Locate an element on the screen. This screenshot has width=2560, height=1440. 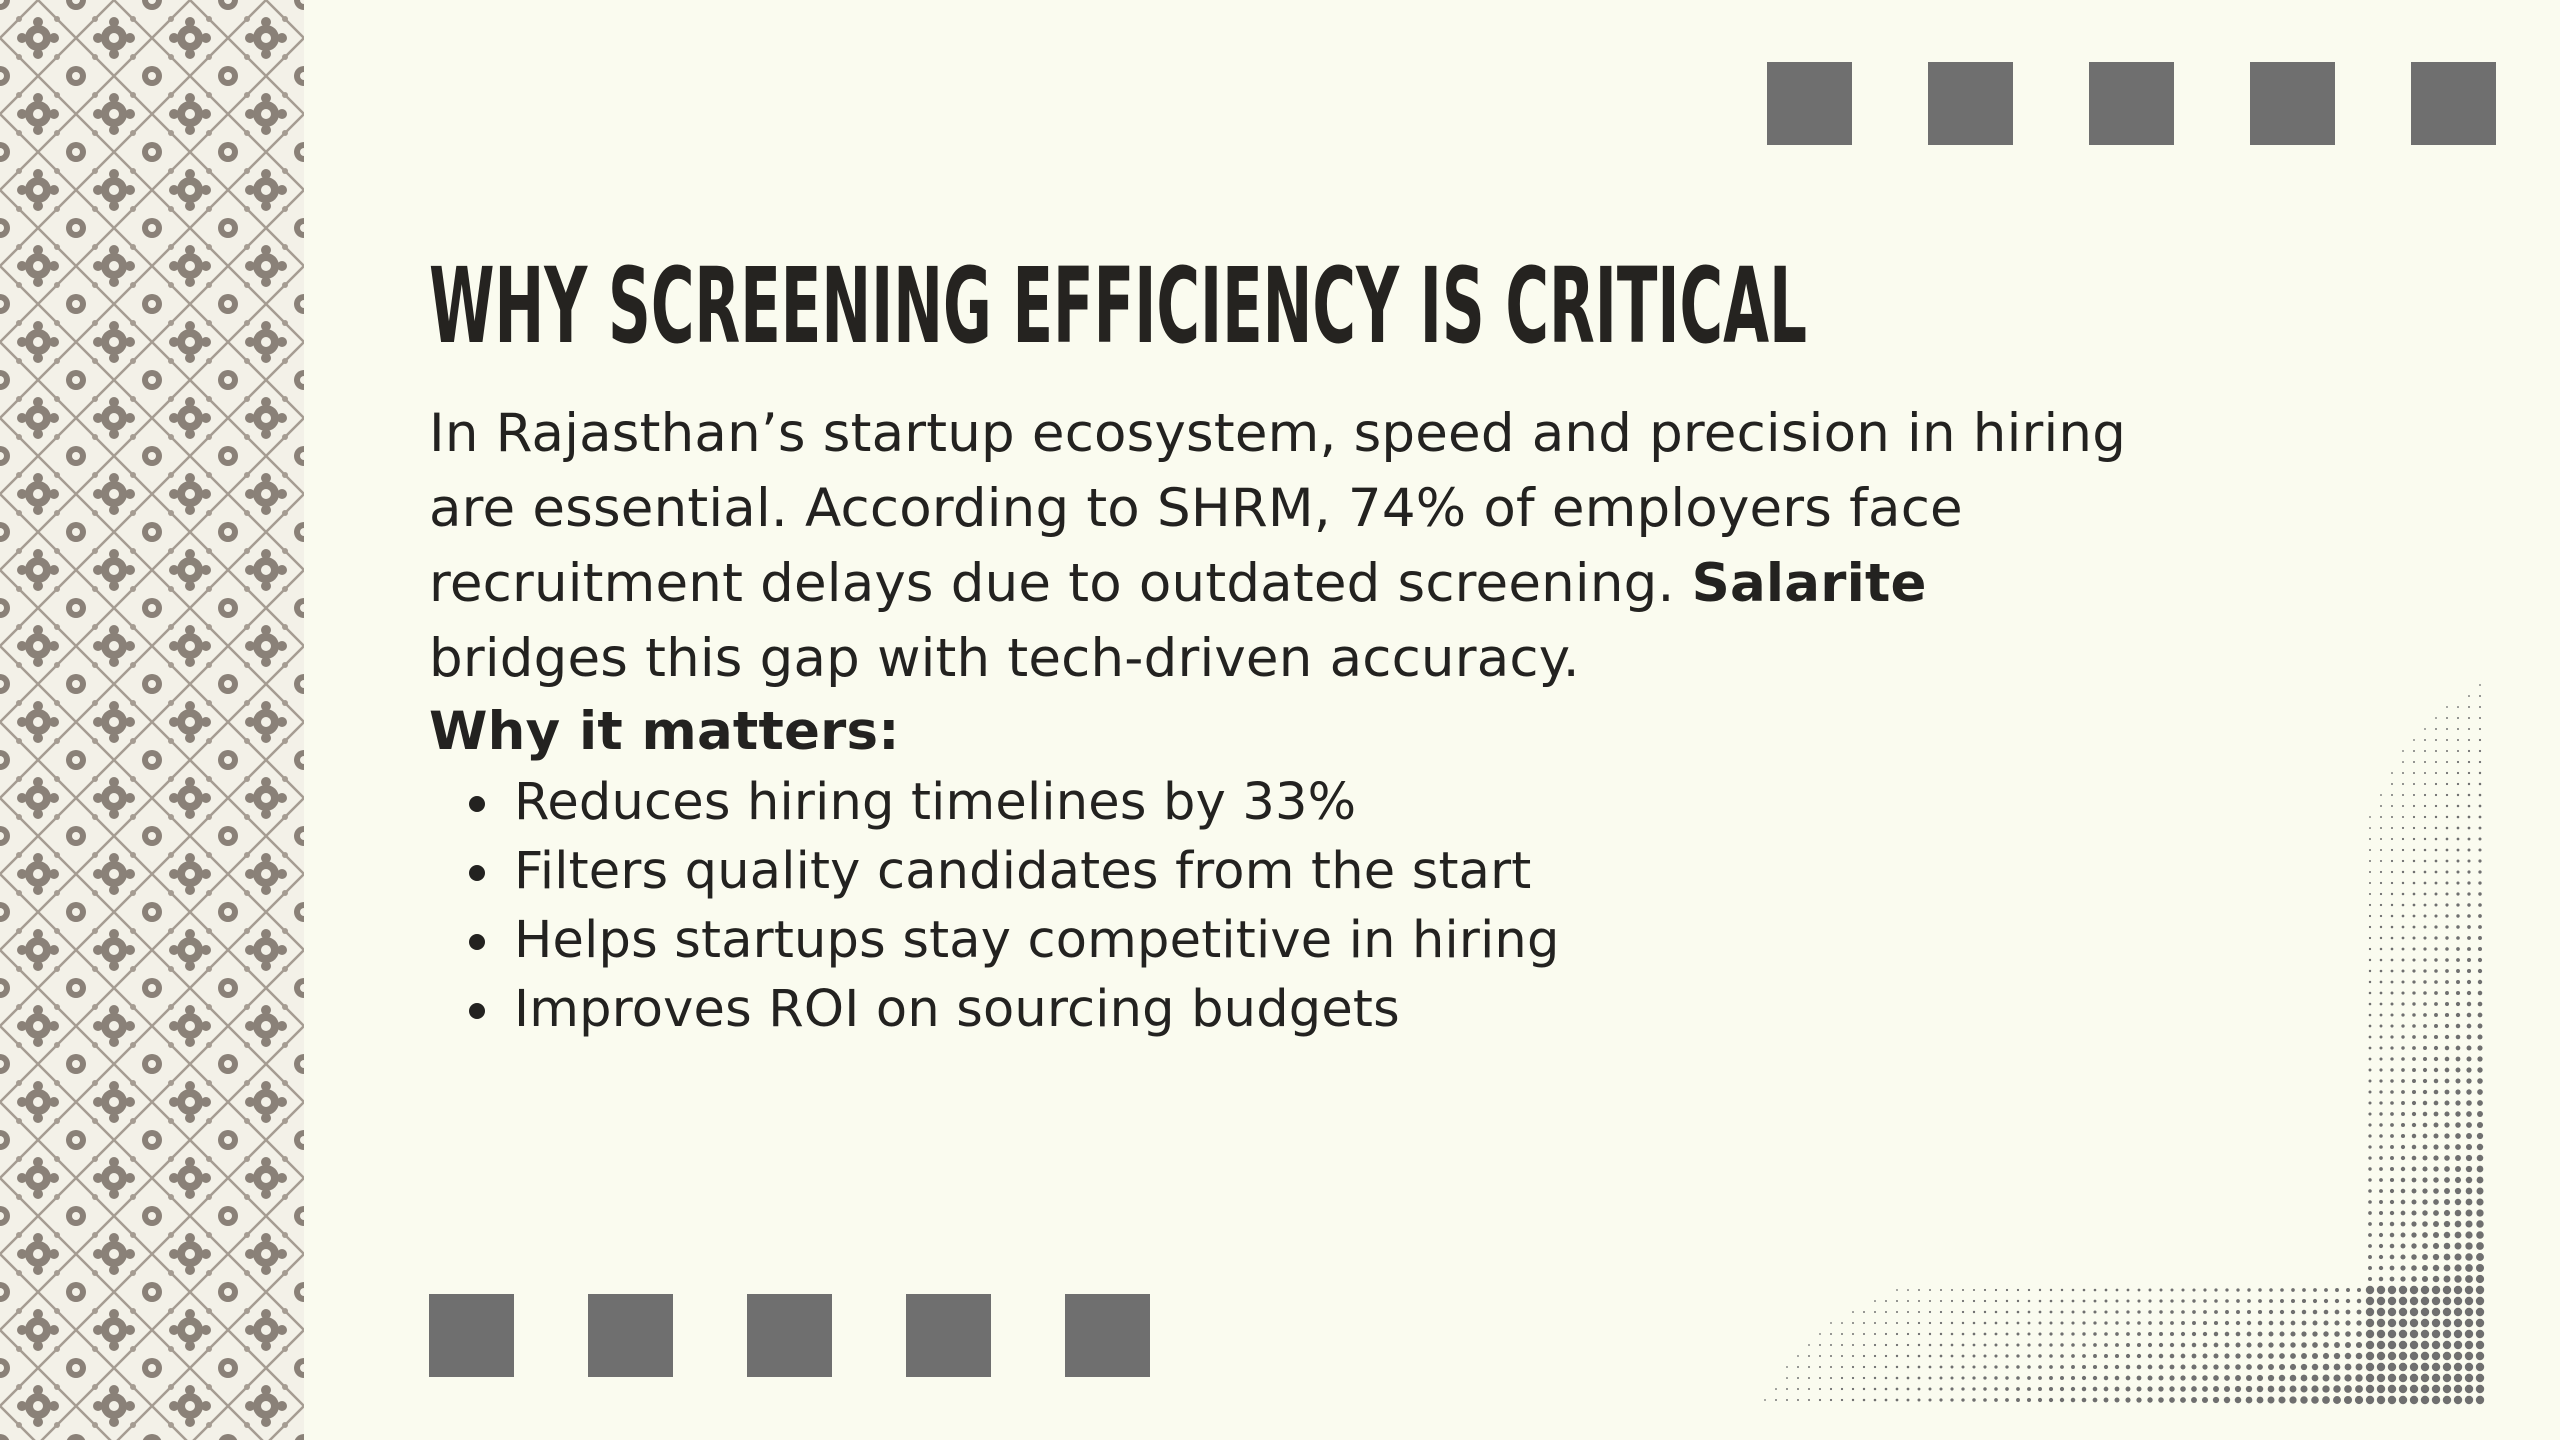
bullet-dot is located at coordinates (477, 1011).